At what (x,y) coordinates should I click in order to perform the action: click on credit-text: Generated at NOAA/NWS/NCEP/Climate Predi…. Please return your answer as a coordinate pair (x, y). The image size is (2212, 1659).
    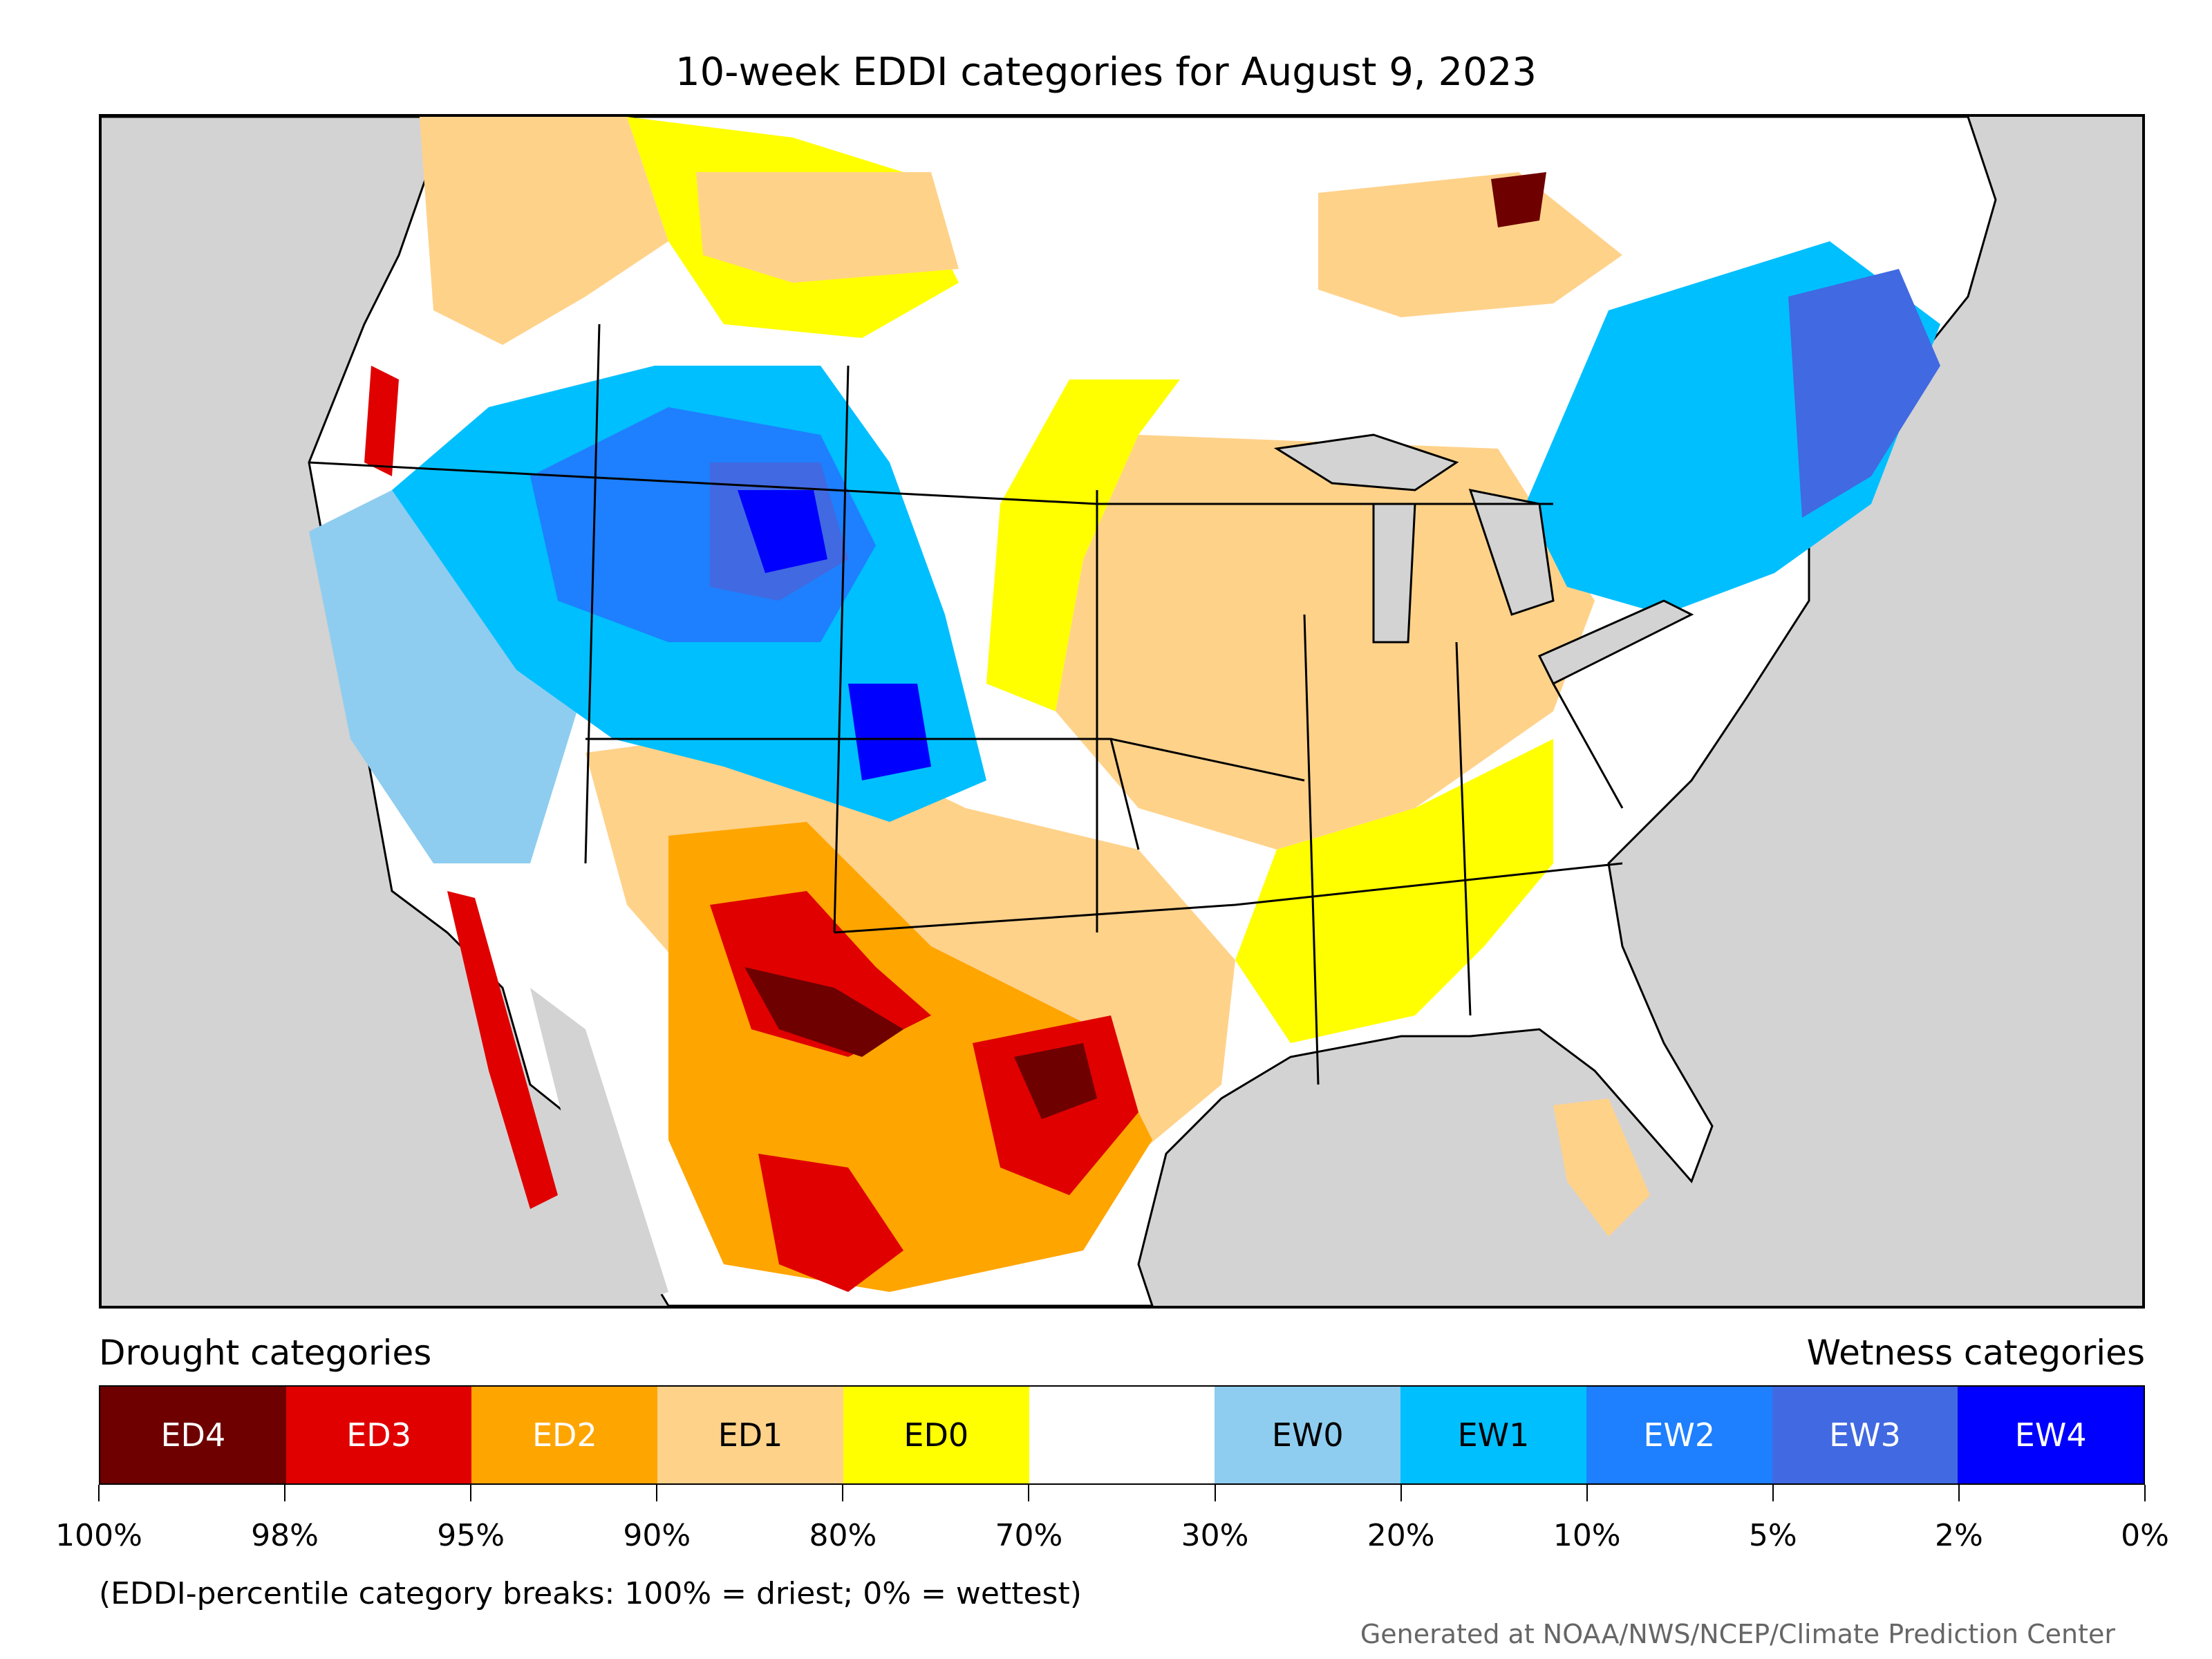
    Looking at the image, I should click on (1737, 1634).